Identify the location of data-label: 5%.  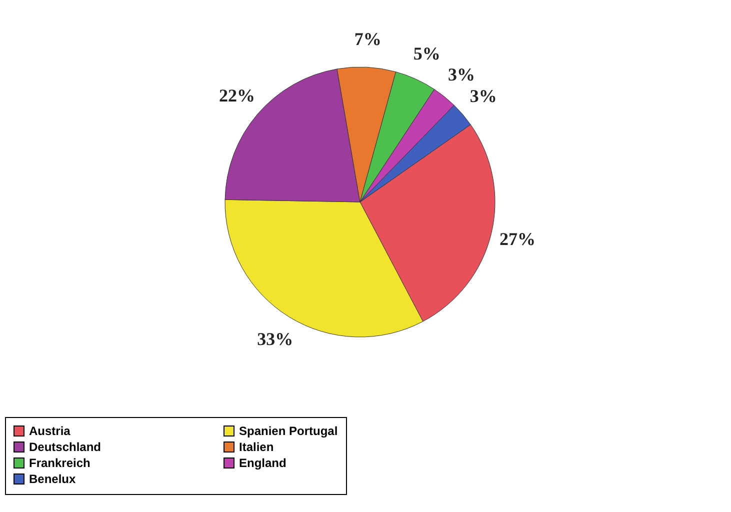
(426, 53).